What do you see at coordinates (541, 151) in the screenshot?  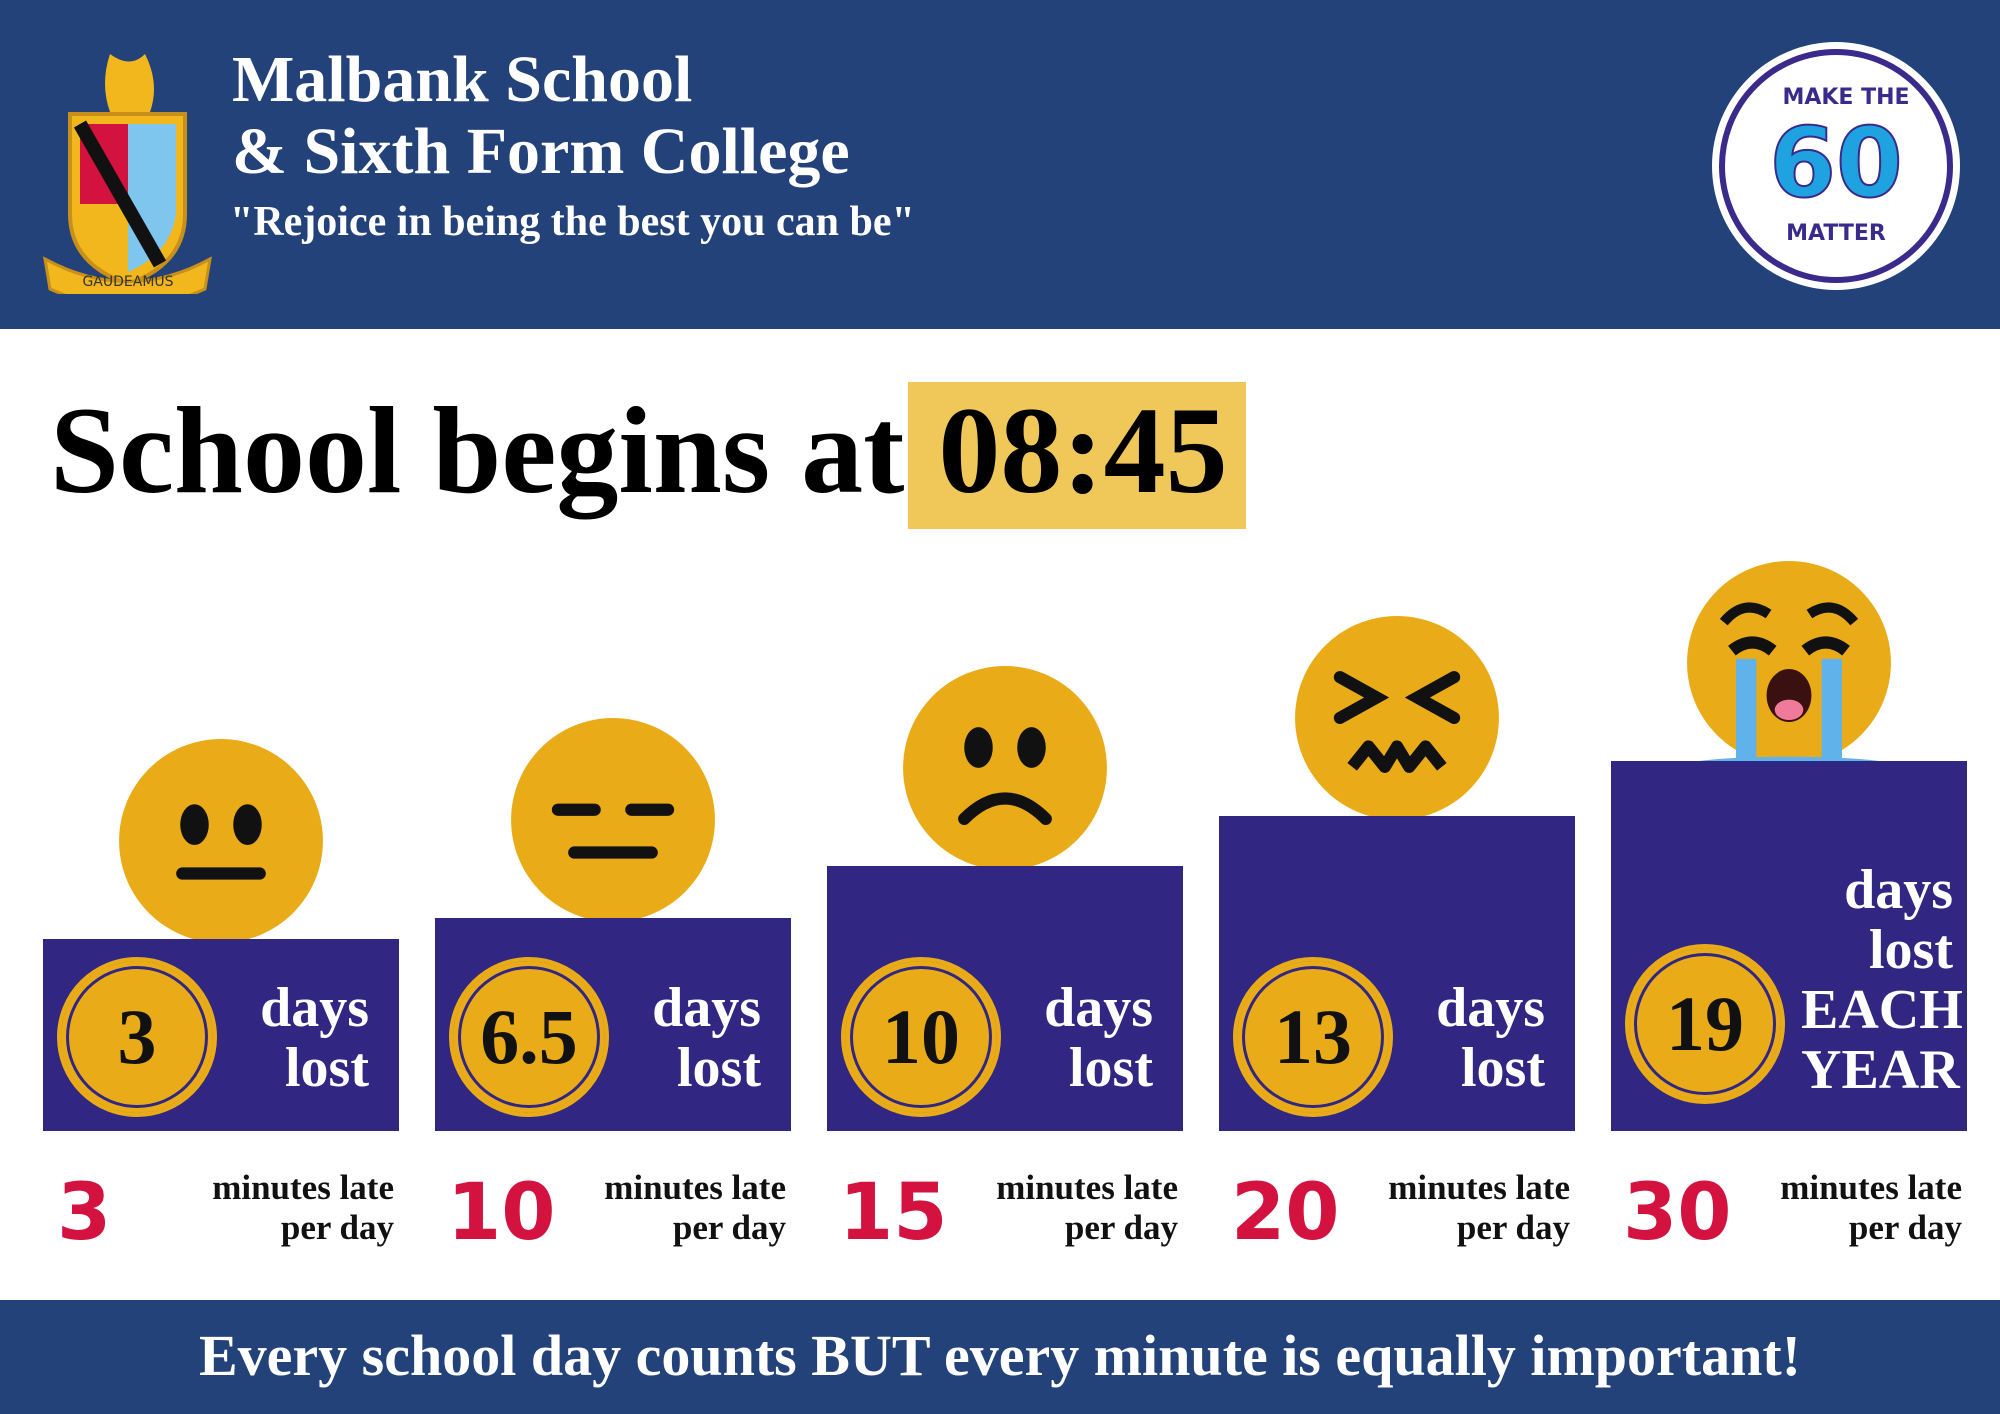 I see `school-name: & Sixth Form College` at bounding box center [541, 151].